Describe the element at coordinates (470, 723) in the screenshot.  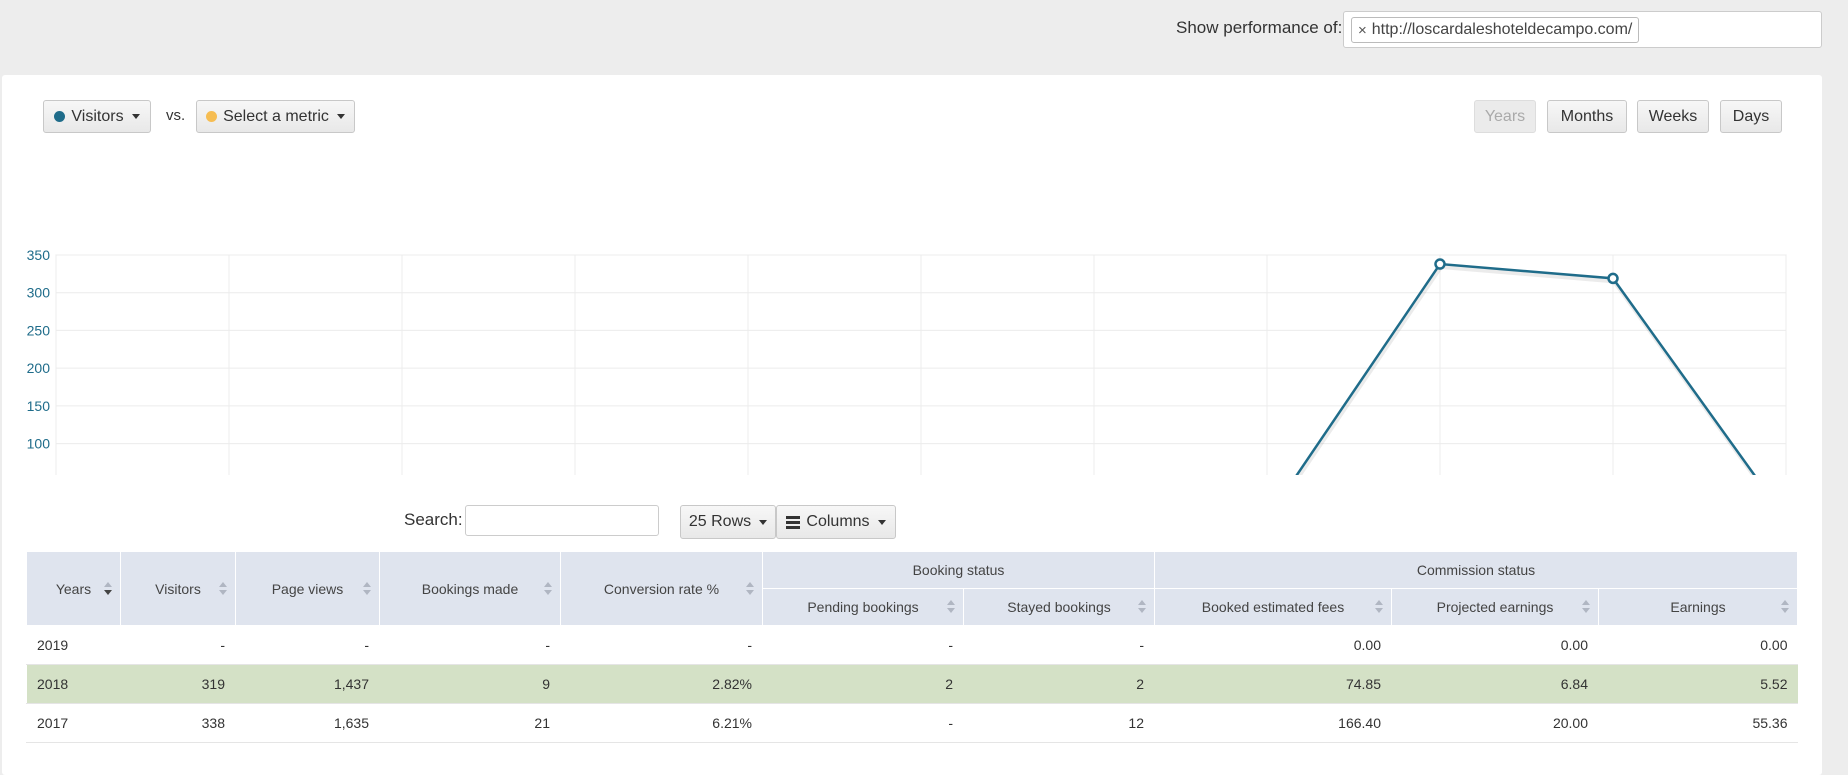
I see `table-cell: 21` at that location.